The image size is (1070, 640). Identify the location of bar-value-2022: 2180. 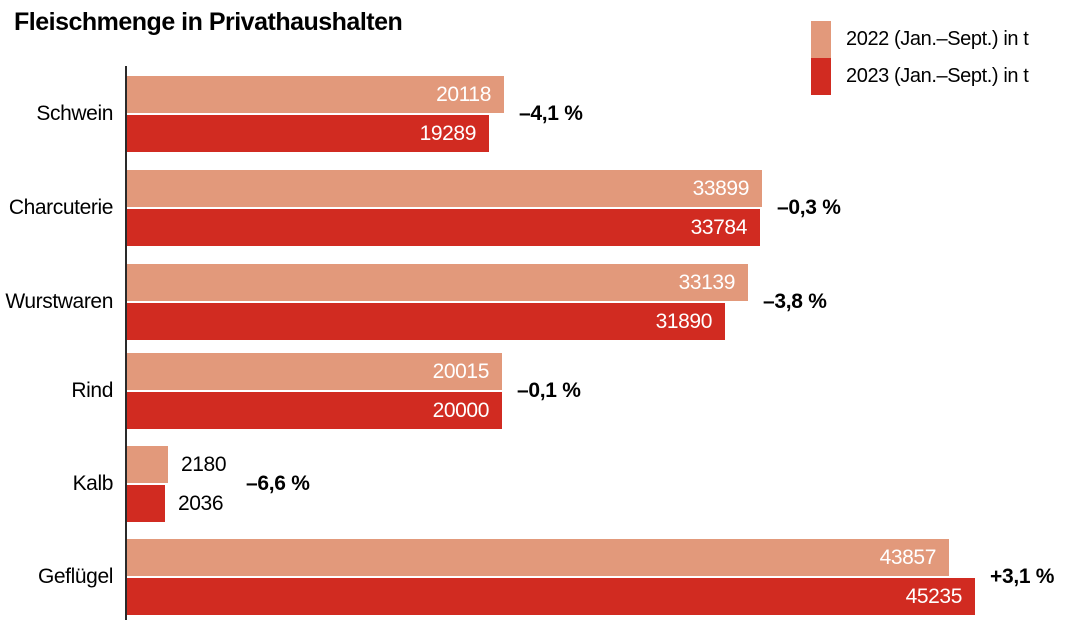
(204, 464).